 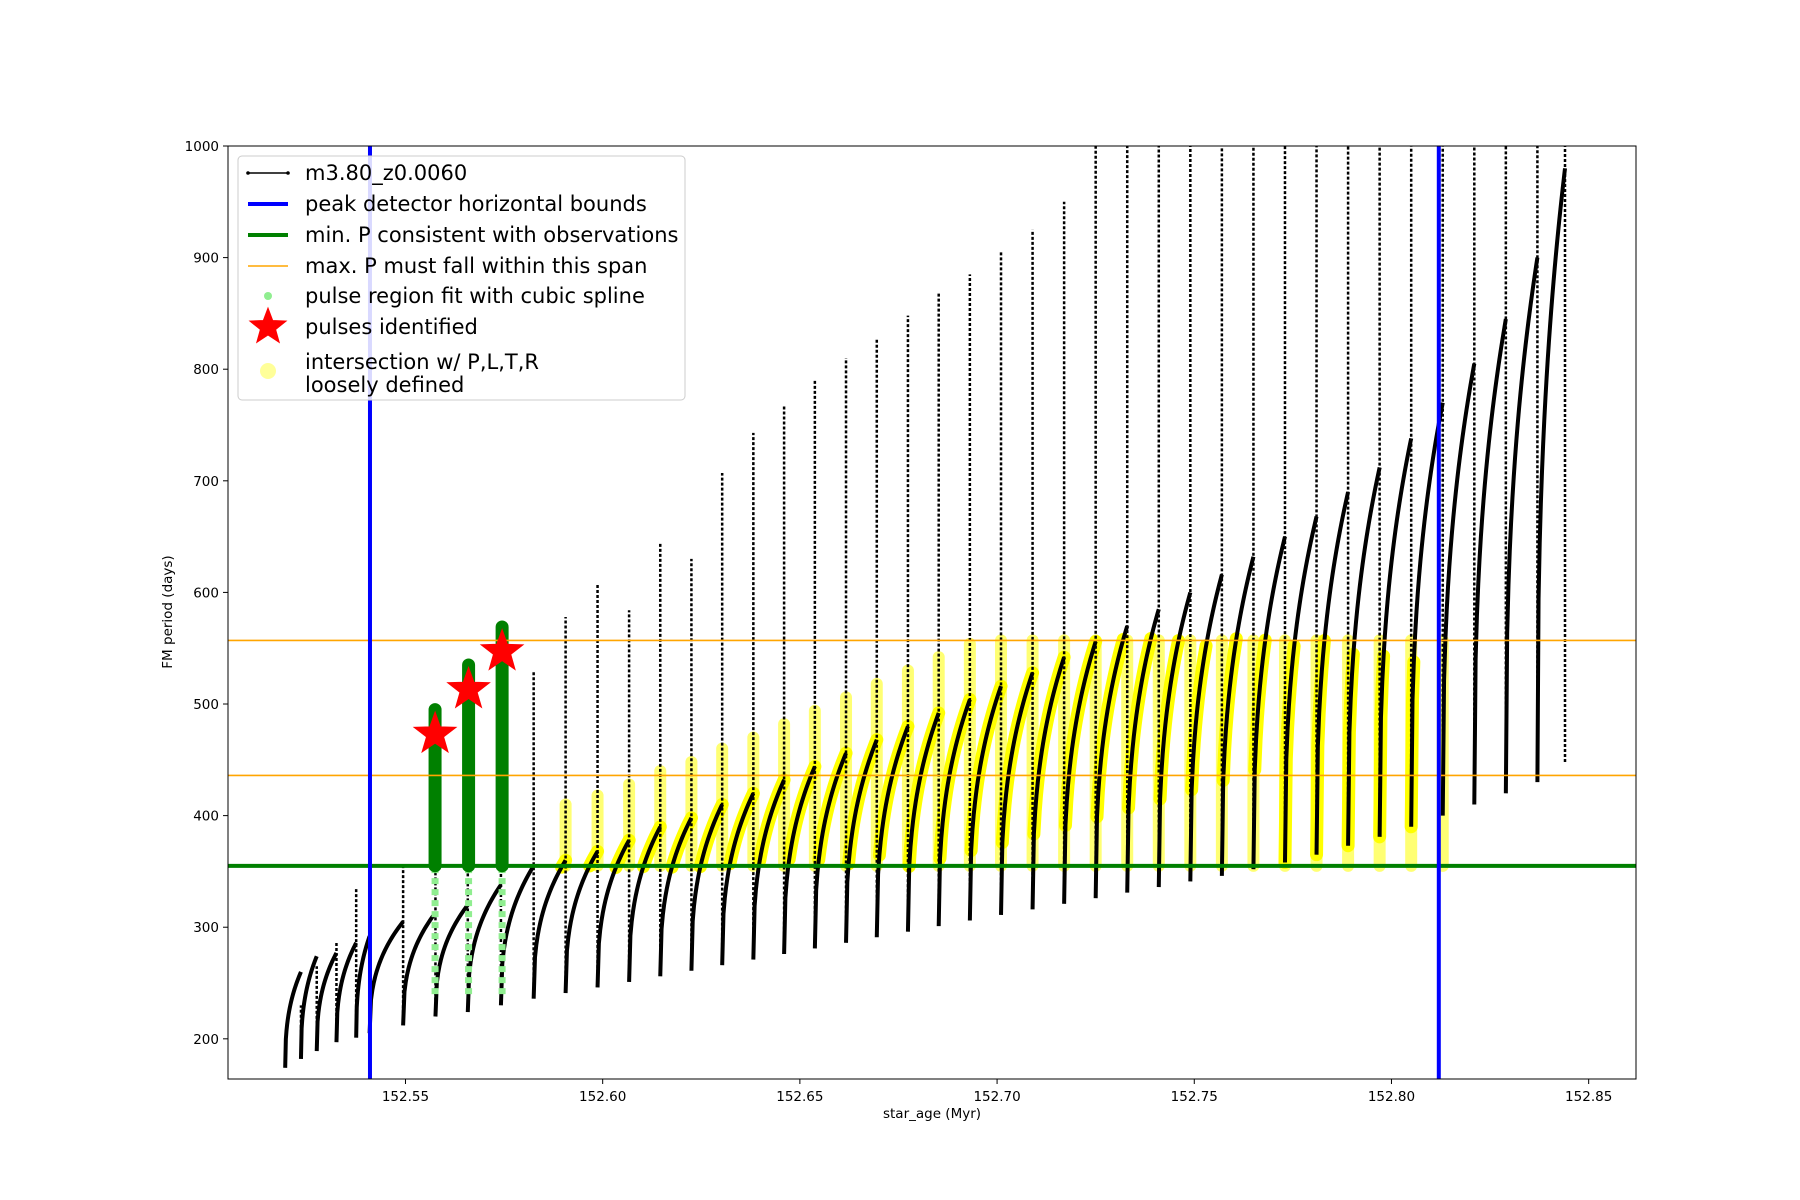 I want to click on x-axis-label: star_age (Myr), so click(x=932, y=1114).